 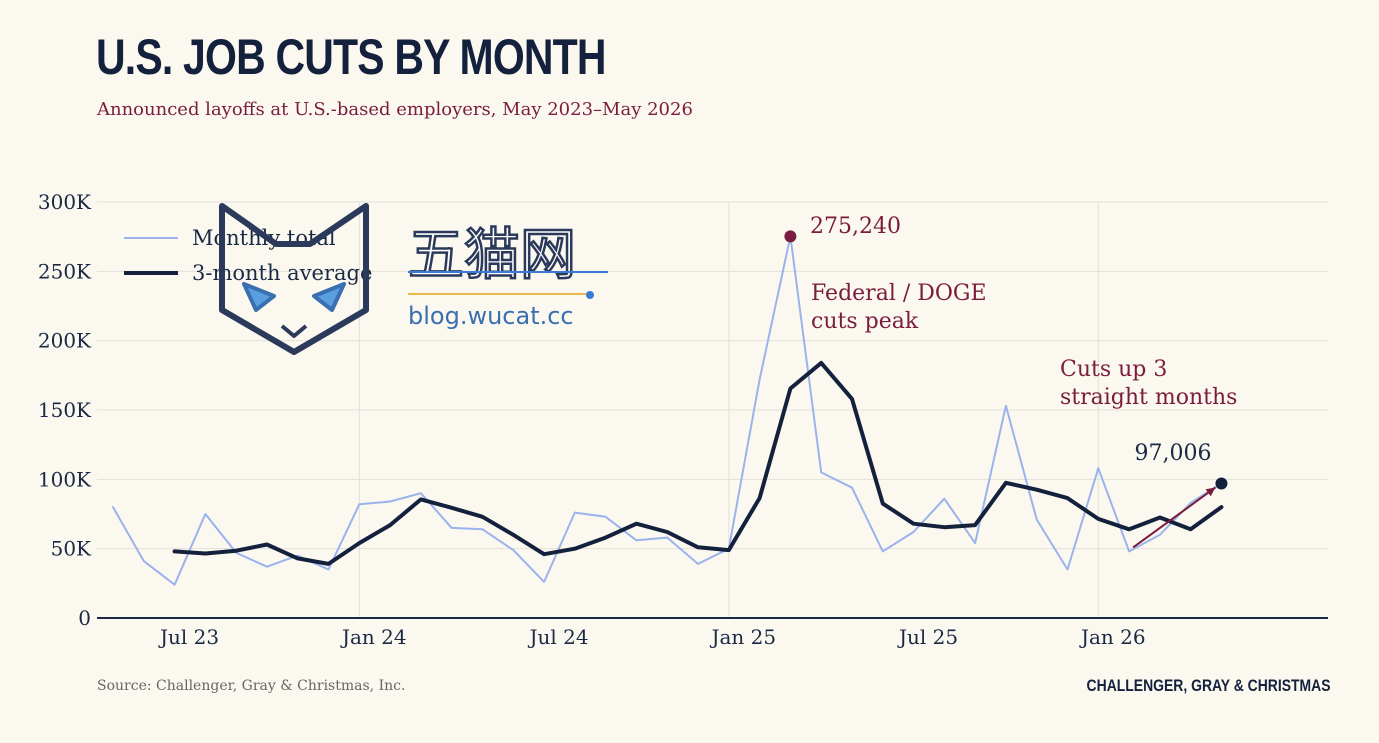 I want to click on latest-value-label: 97,006, so click(x=1173, y=453).